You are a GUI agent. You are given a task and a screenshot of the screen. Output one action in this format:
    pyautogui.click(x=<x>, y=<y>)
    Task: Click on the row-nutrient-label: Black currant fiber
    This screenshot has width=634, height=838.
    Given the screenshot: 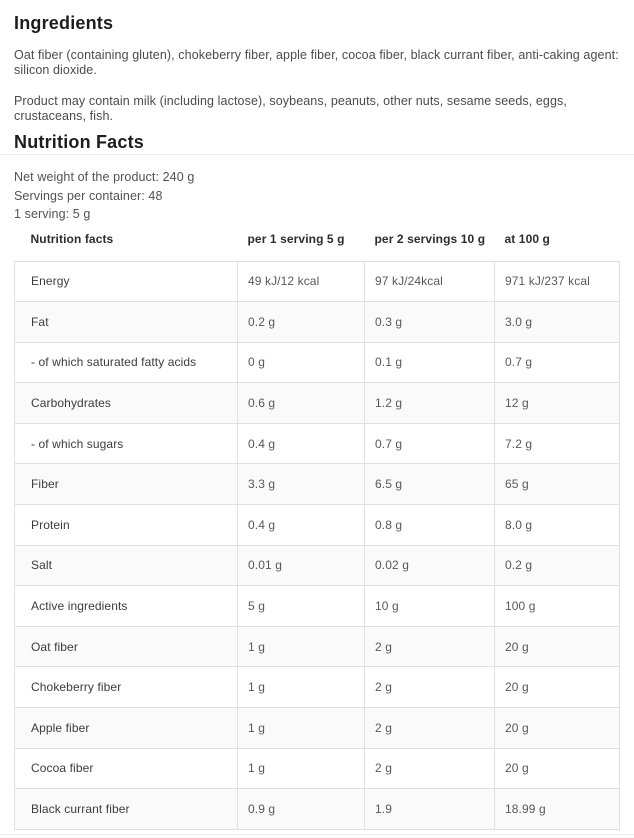 What is the action you would take?
    pyautogui.click(x=126, y=809)
    